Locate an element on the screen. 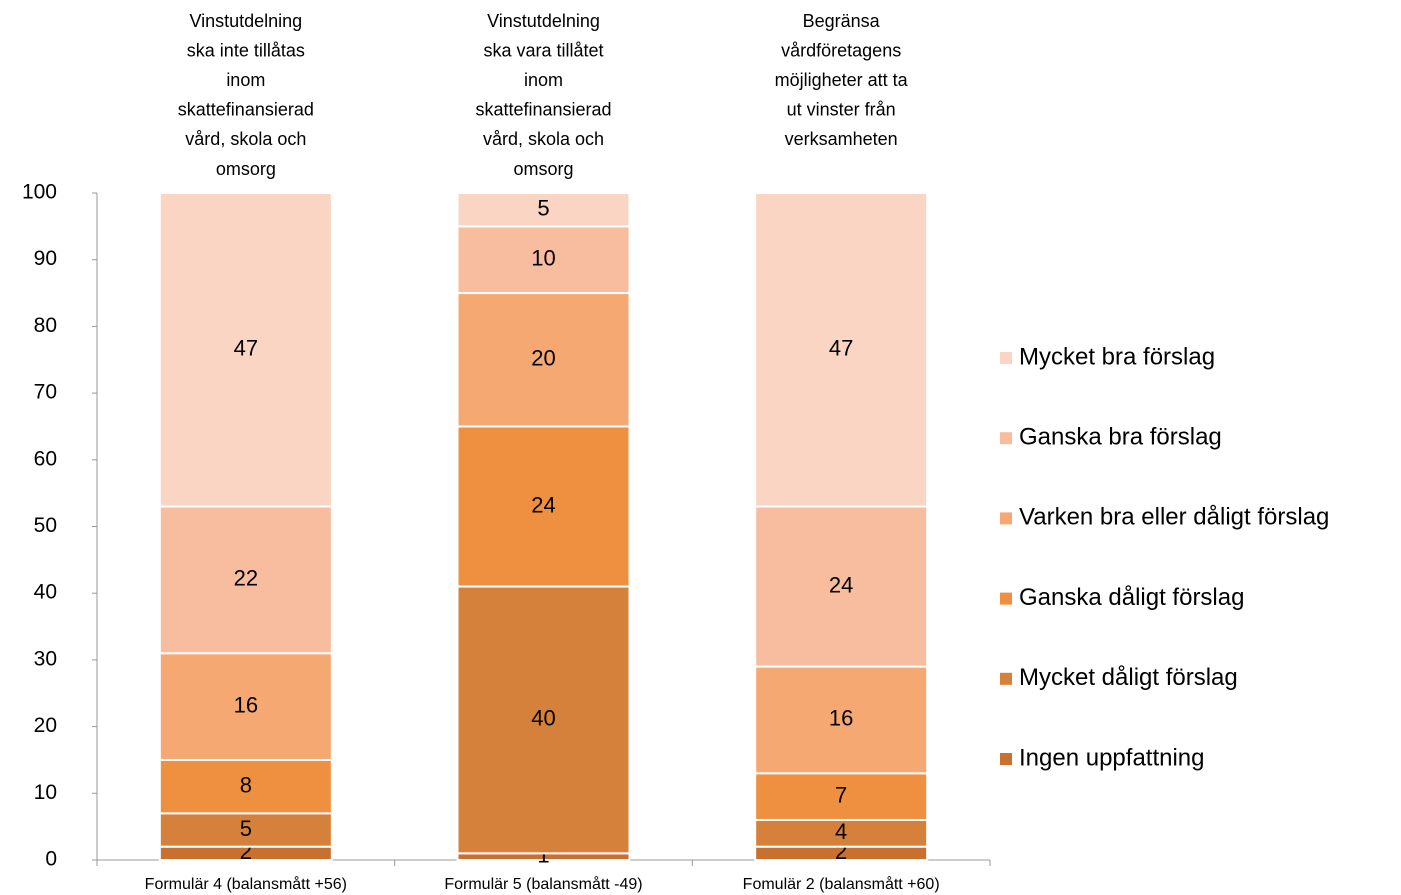  legend-label: Mycket bra förslag is located at coordinates (1117, 356).